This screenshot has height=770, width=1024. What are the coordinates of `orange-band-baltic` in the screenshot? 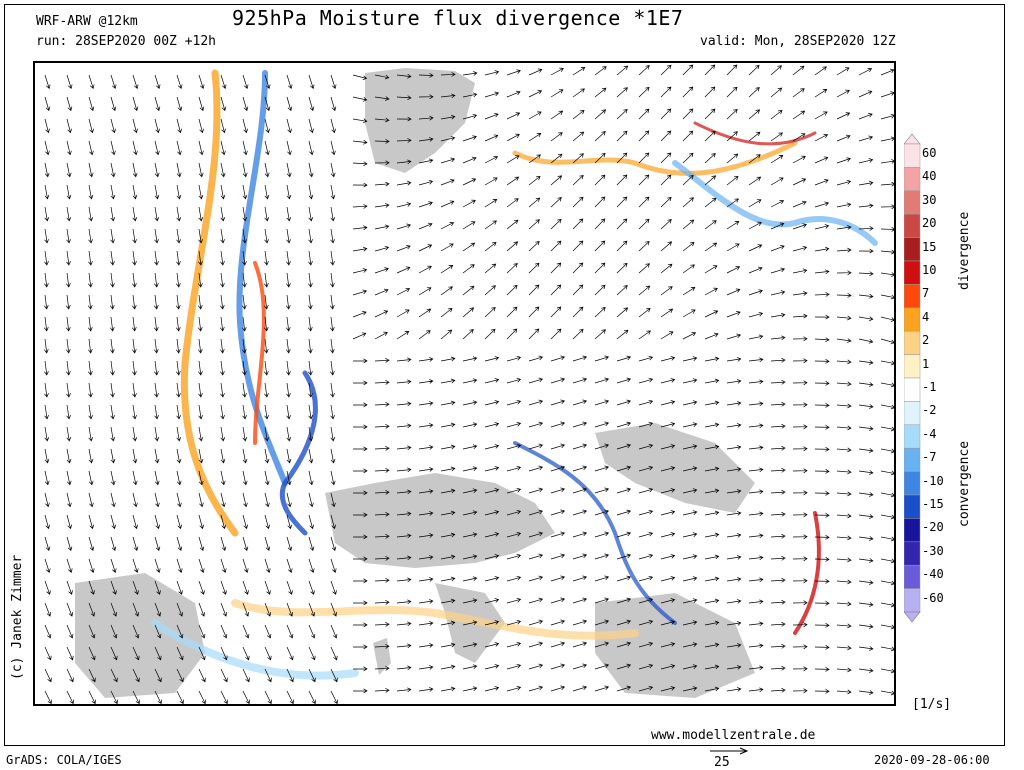 It's located at (655, 158).